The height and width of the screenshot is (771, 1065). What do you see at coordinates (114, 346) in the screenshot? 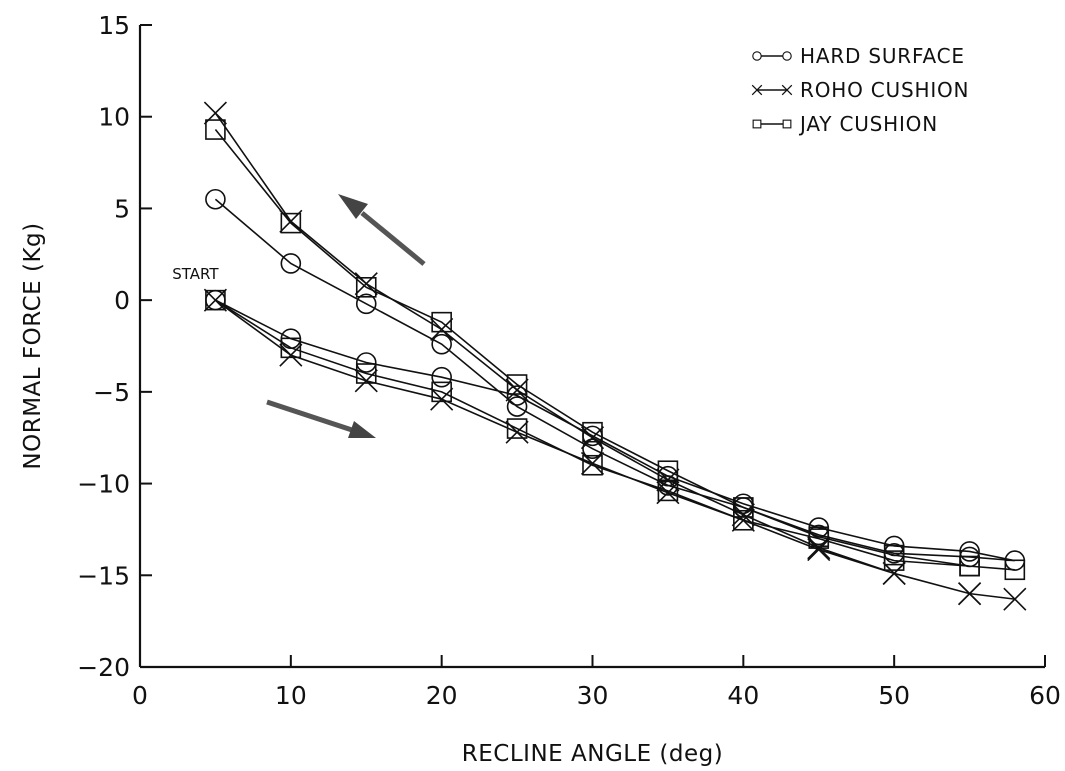
I see `y-ticks: −20 −15 −10 −5 0 5 10 15` at bounding box center [114, 346].